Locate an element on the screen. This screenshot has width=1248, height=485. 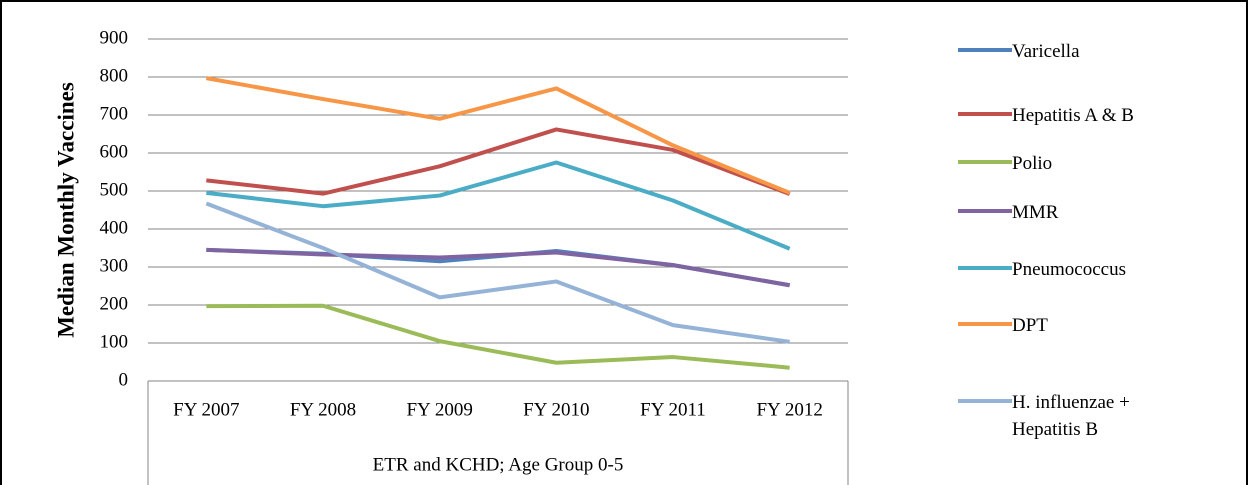
group-label: ETR and KCHD; Age Group 0-5 is located at coordinates (498, 464).